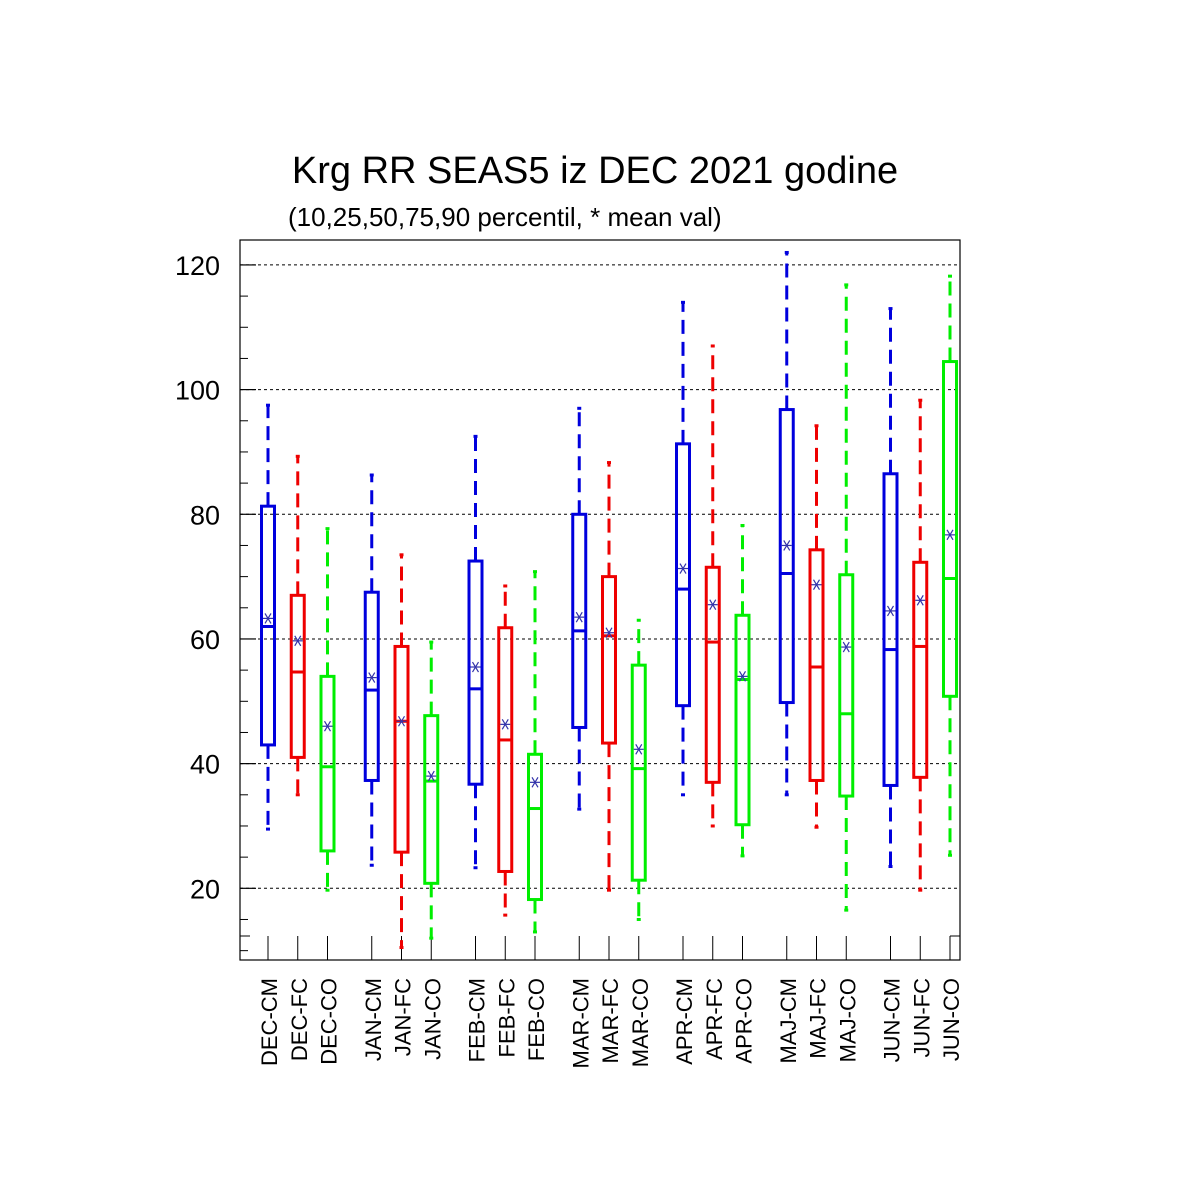  I want to click on x-tick-label: JAN-FC, so click(403, 1017).